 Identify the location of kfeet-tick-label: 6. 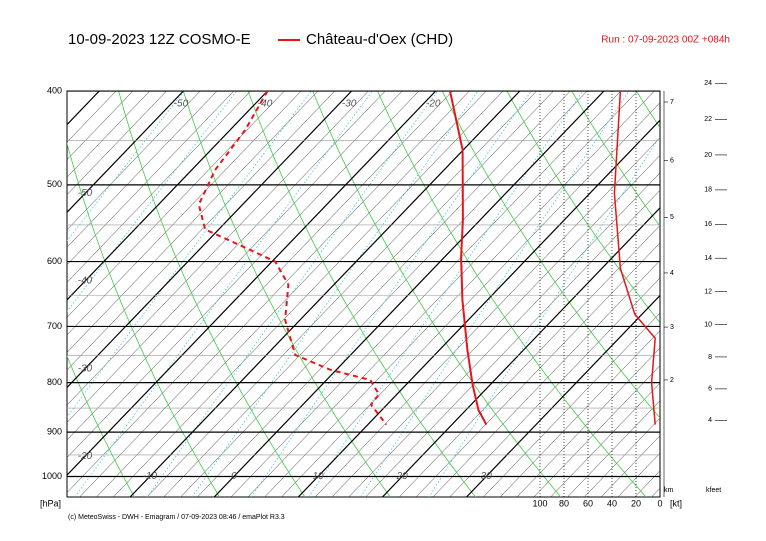
(710, 389).